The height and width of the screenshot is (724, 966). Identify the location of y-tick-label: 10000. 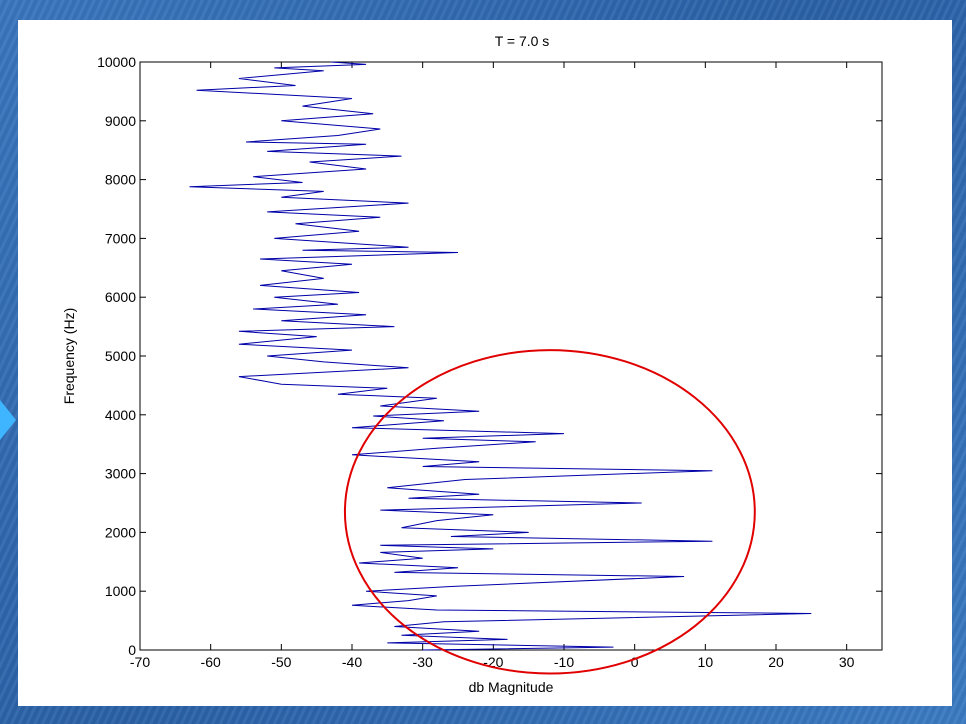
(116, 62).